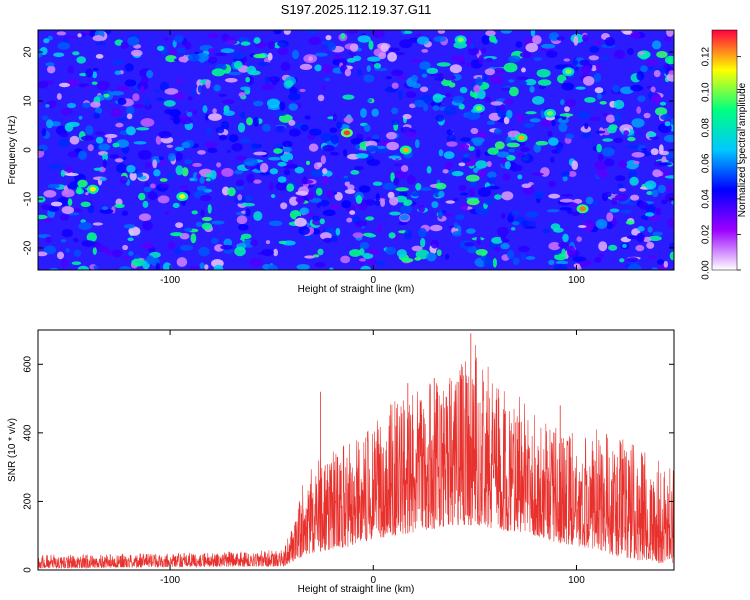 The width and height of the screenshot is (750, 600). I want to click on heatmap-y-tick-label: -20, so click(28, 247).